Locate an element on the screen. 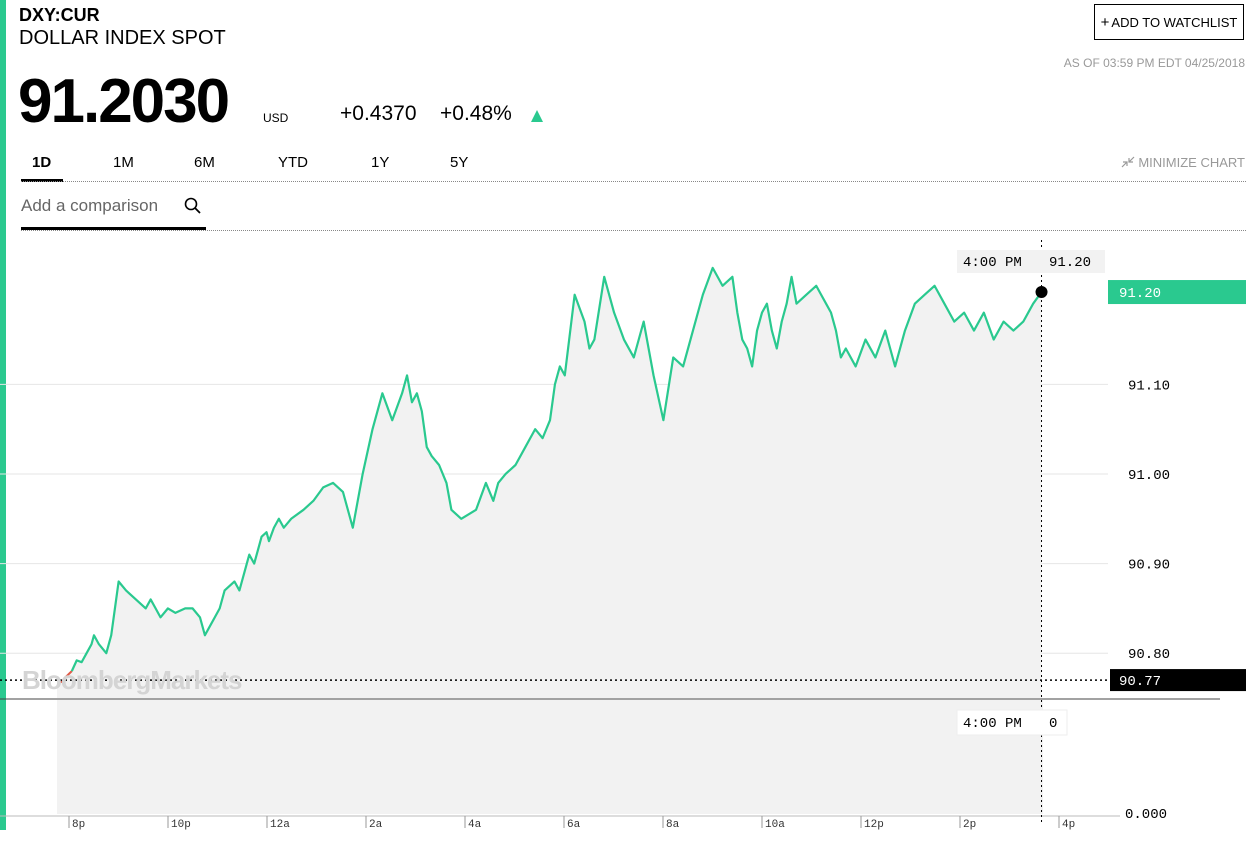 This screenshot has width=1260, height=854. active-tab-indicator is located at coordinates (42, 180).